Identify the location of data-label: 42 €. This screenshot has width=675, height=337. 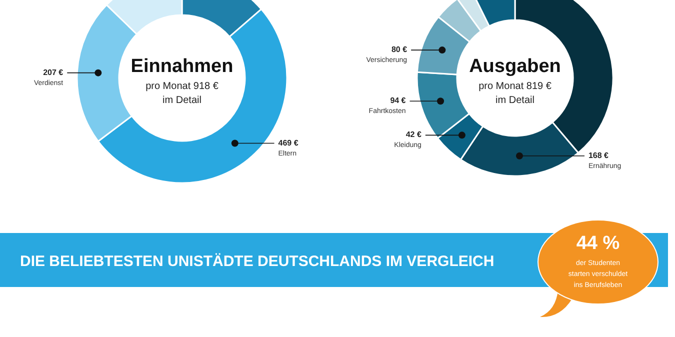
(414, 135).